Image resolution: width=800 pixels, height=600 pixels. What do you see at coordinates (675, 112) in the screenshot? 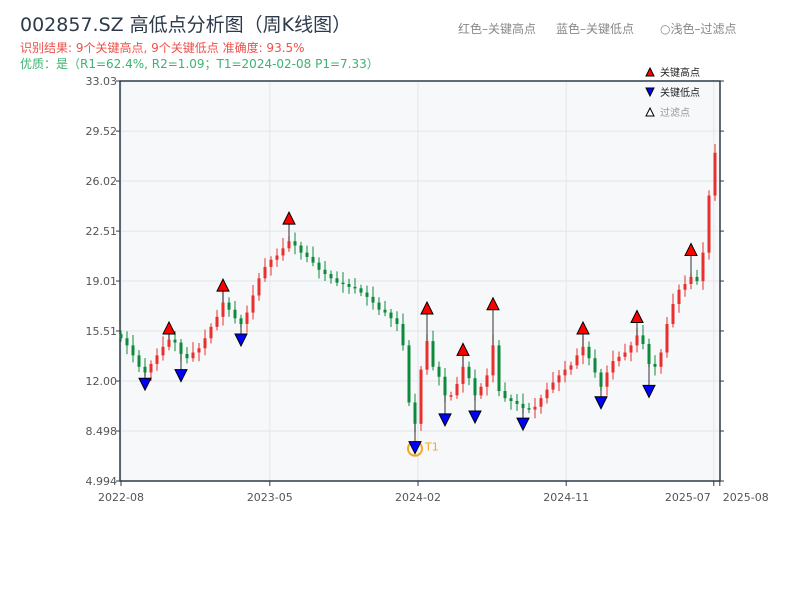
I see `legend-label: 过滤点` at bounding box center [675, 112].